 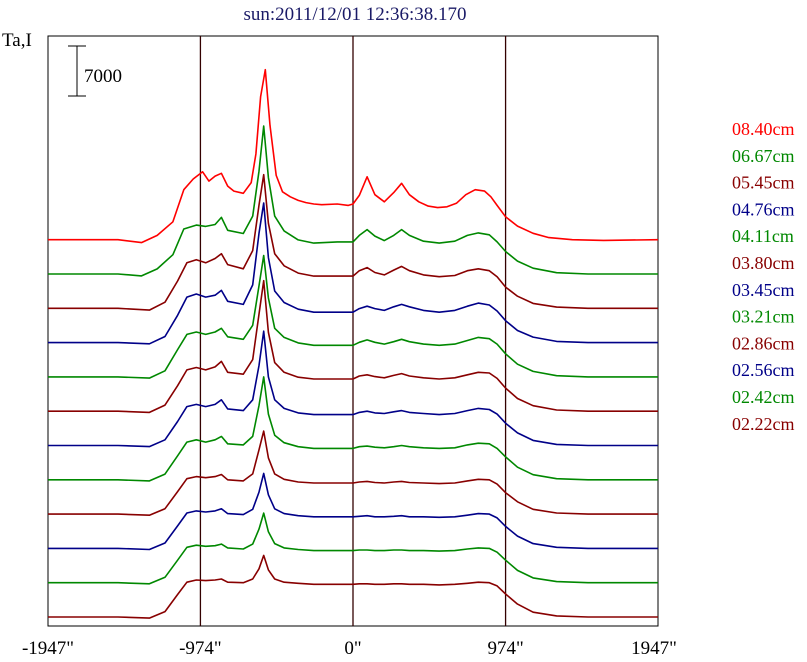 What do you see at coordinates (353, 429) in the screenshot?
I see `series-line-03.21cm` at bounding box center [353, 429].